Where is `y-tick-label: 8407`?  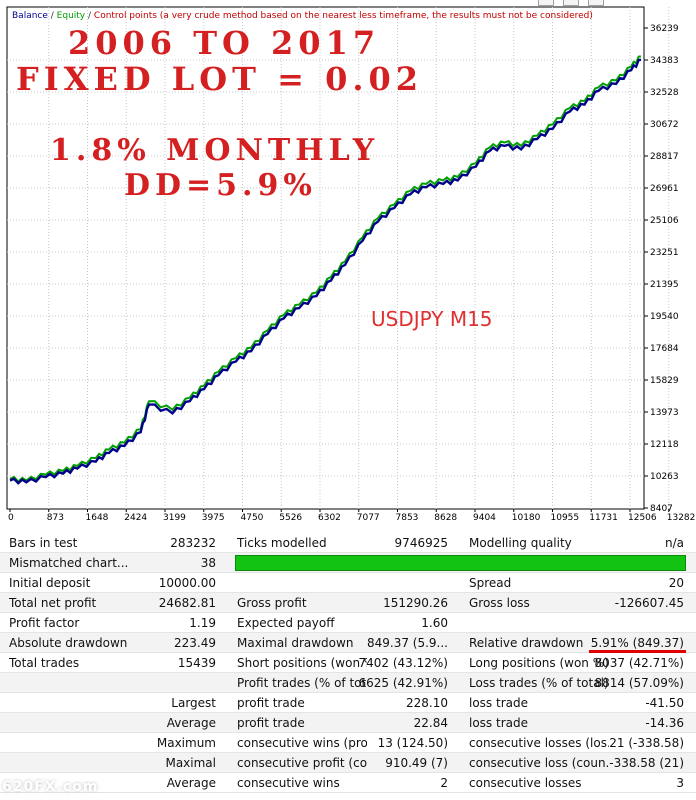
y-tick-label: 8407 is located at coordinates (661, 509).